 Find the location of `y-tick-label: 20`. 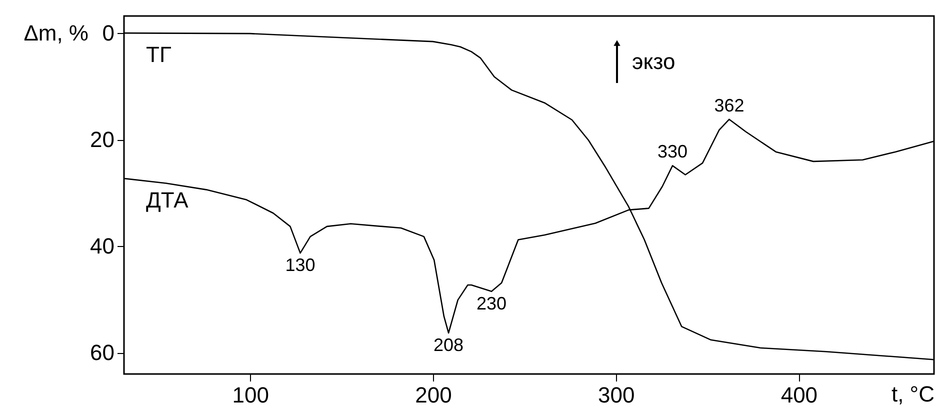

y-tick-label: 20 is located at coordinates (102, 139).